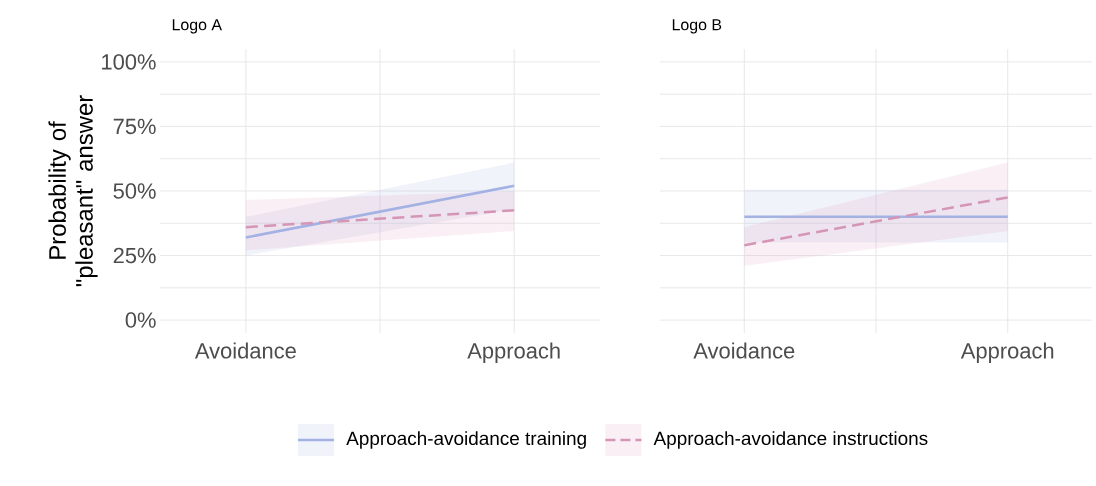 This screenshot has height=486, width=1096. What do you see at coordinates (197, 26) in the screenshot?
I see `chart-title: Logo A` at bounding box center [197, 26].